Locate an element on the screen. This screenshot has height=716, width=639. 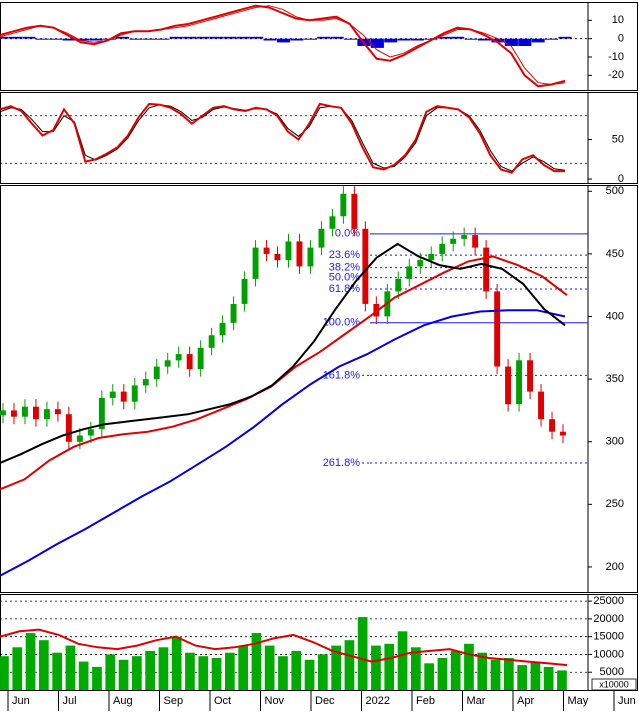
volume-unit-label: x10000 is located at coordinates (614, 684).